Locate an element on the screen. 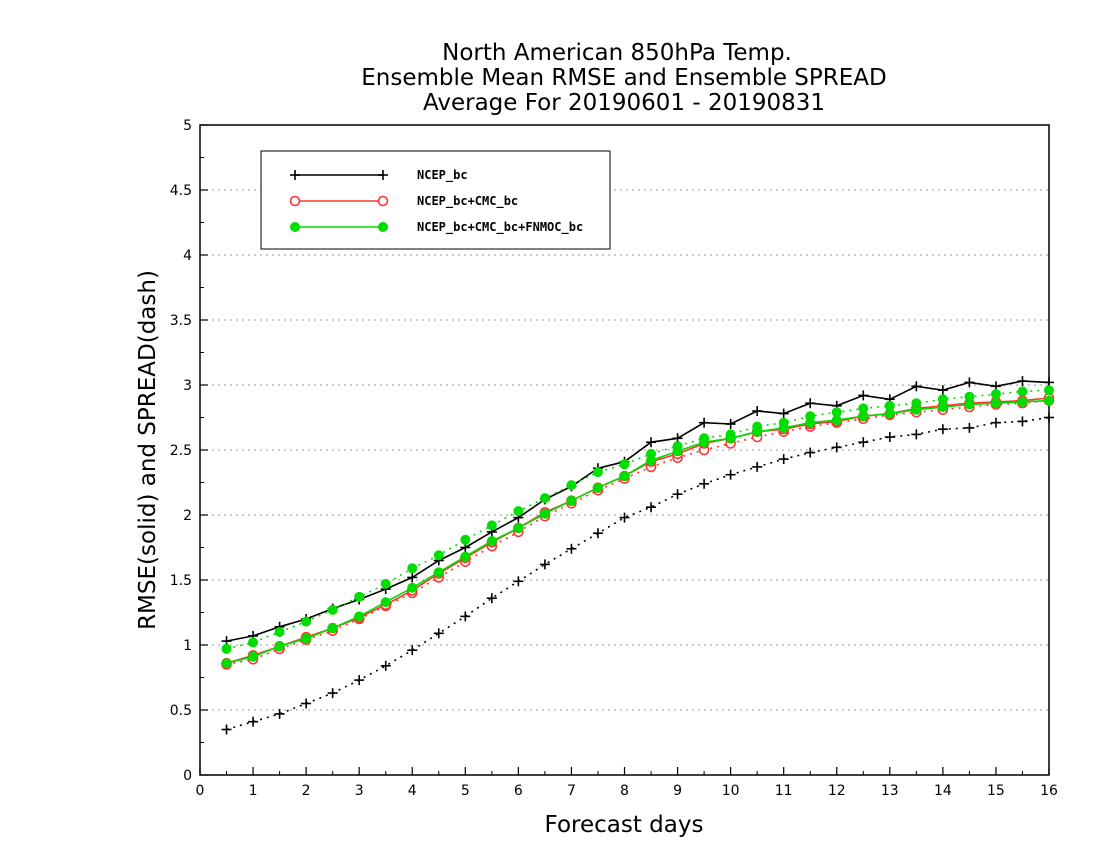  y-tick-label-7: 3.5 is located at coordinates (181, 321).